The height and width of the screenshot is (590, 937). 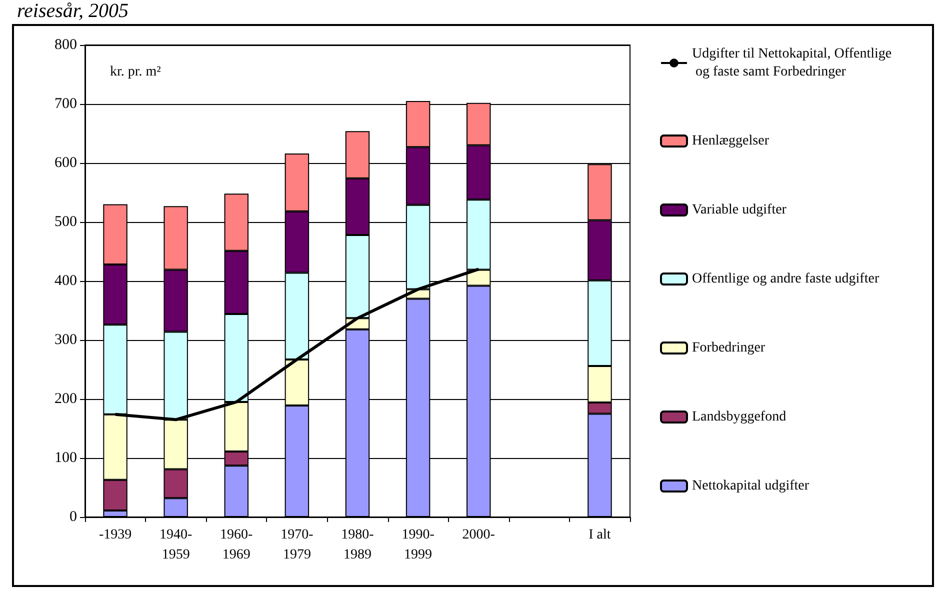 I want to click on legend-label: Henlæggelser, so click(x=731, y=141).